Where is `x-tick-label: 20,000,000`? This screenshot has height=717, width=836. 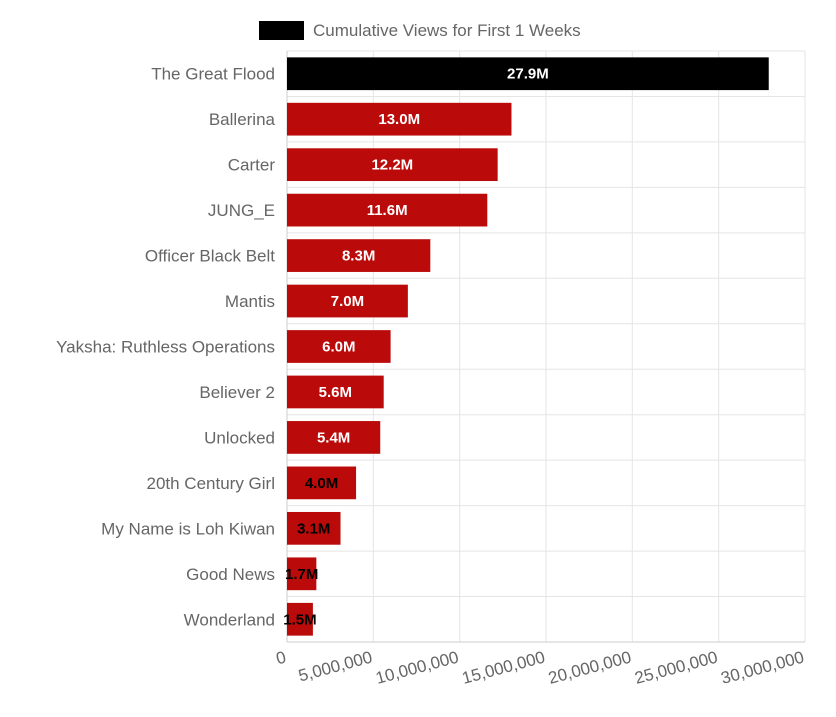
x-tick-label: 20,000,000 is located at coordinates (589, 668).